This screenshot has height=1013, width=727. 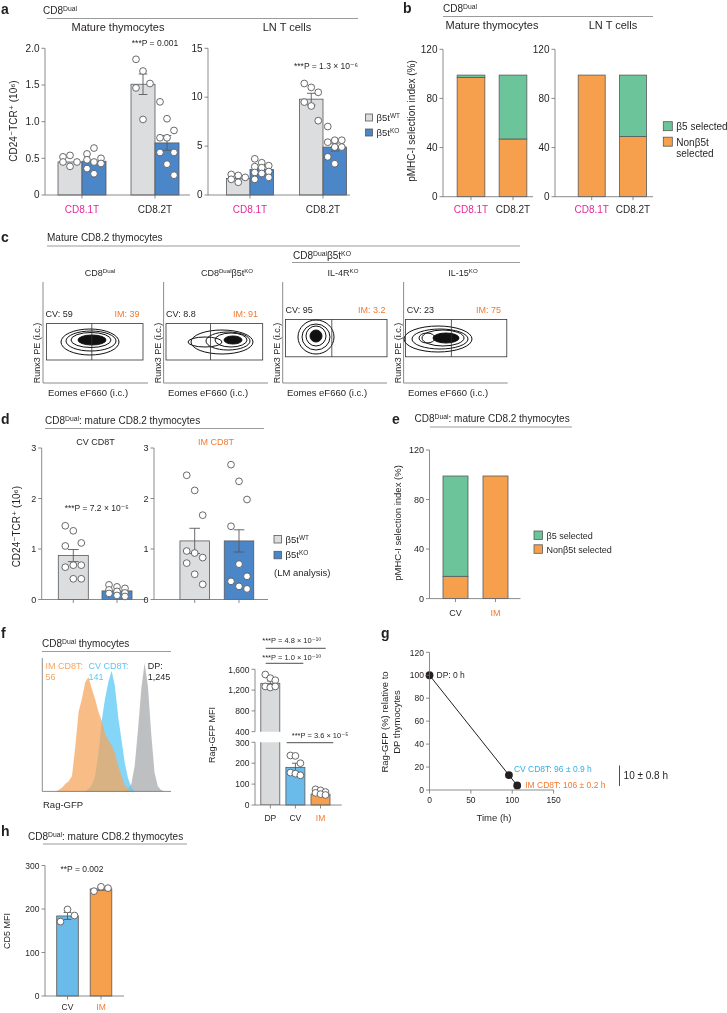 What do you see at coordinates (199, 146) in the screenshot?
I see `y-tick-label: 5` at bounding box center [199, 146].